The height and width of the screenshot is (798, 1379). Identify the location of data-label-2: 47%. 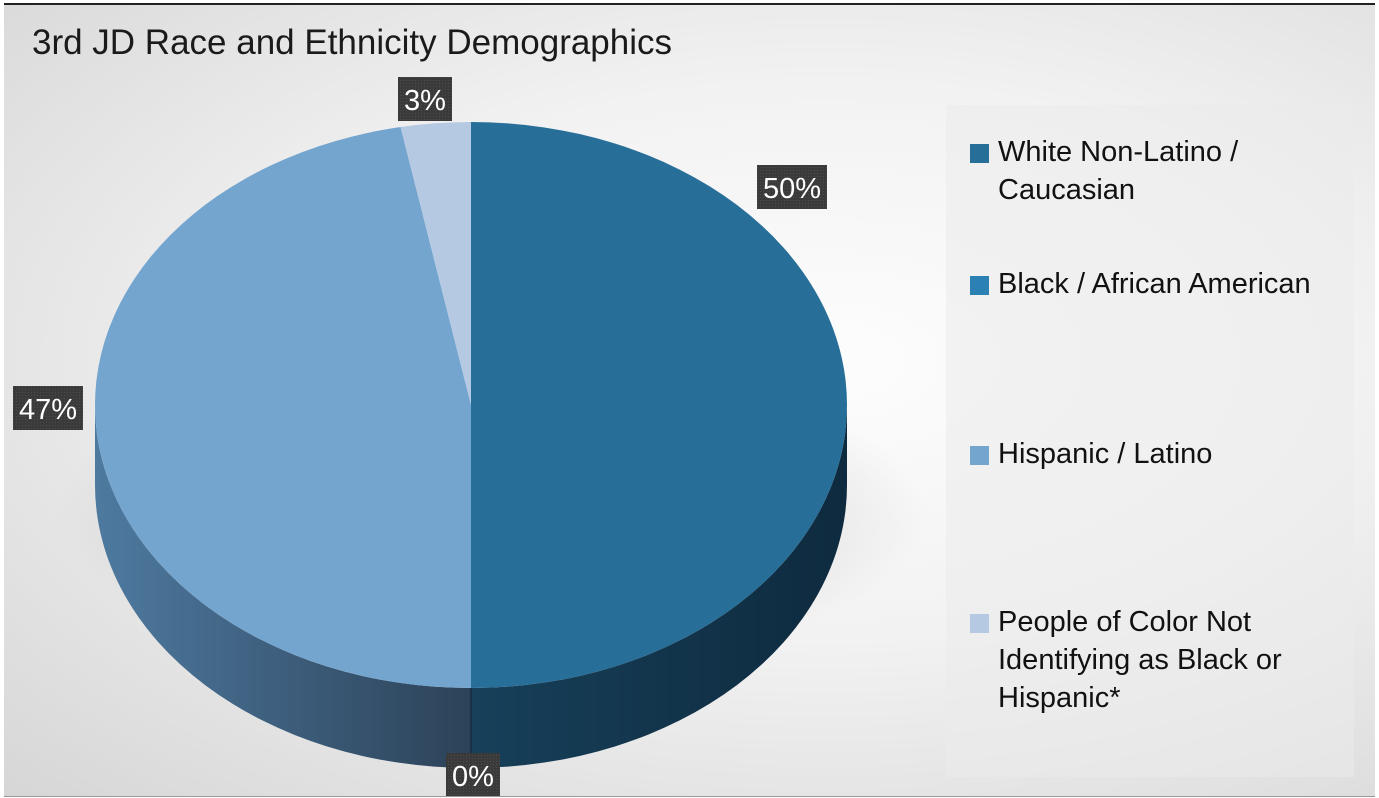
(48, 408).